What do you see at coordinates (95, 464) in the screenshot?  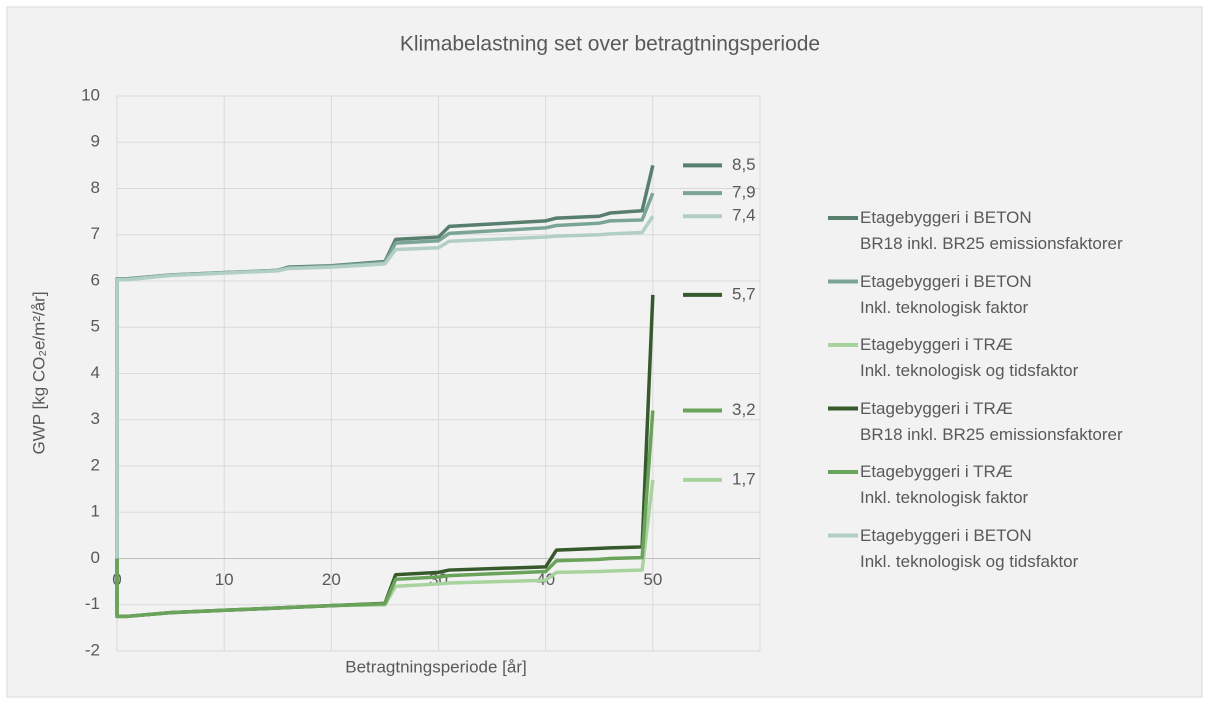 I see `y-tick-label: 2` at bounding box center [95, 464].